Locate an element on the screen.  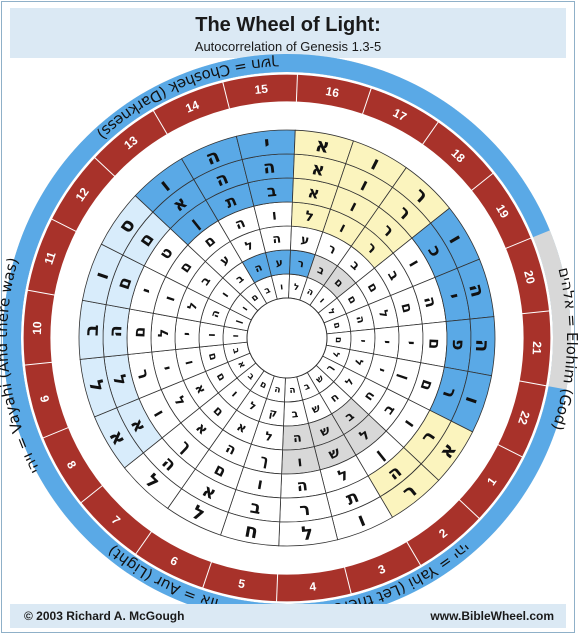
wheel-letter: פ is located at coordinates (458, 345).